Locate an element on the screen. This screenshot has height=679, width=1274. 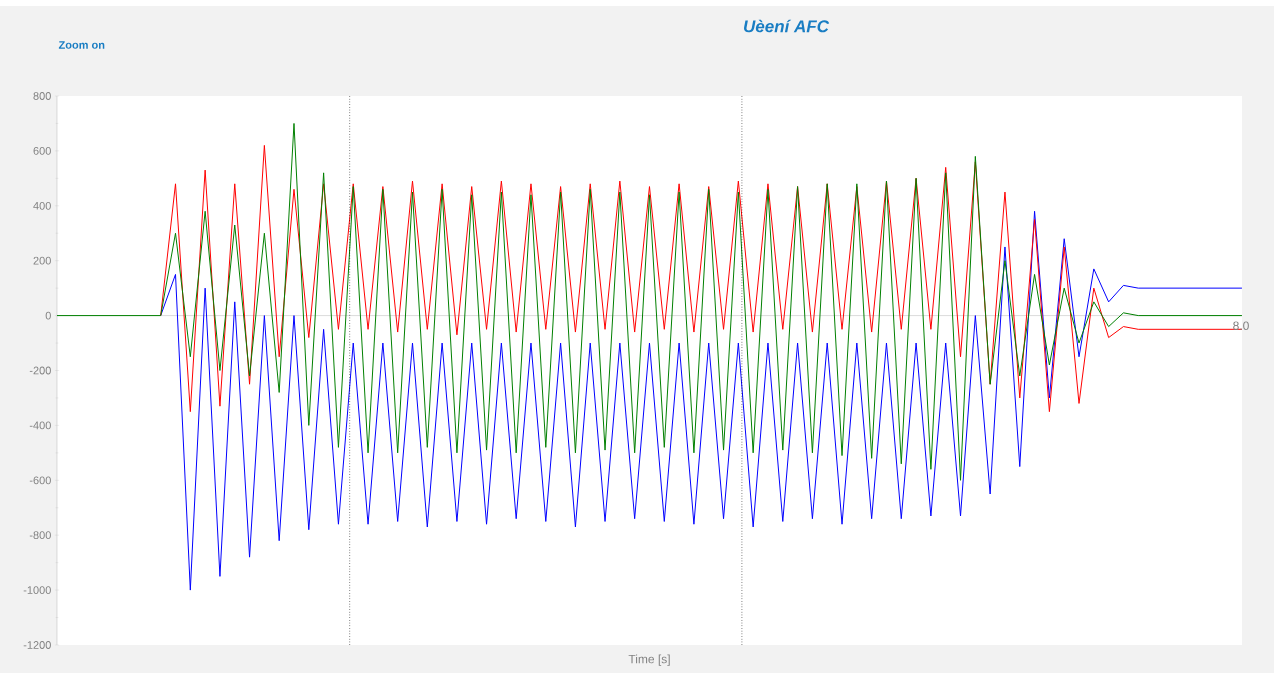
y-tick-label: 200 is located at coordinates (42, 260).